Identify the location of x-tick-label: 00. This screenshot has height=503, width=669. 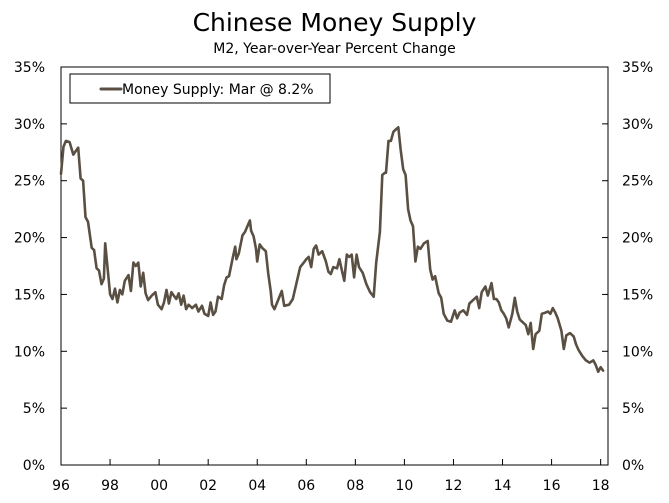
(159, 486).